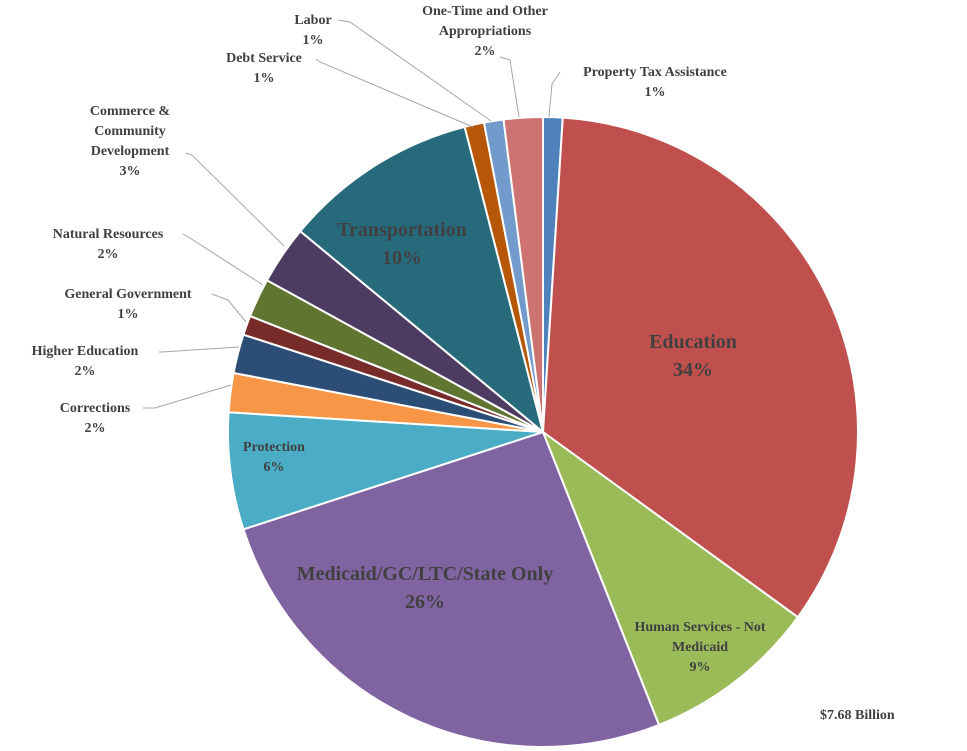 The width and height of the screenshot is (967, 751). I want to click on slice-label: Debt Service 1%, so click(264, 69).